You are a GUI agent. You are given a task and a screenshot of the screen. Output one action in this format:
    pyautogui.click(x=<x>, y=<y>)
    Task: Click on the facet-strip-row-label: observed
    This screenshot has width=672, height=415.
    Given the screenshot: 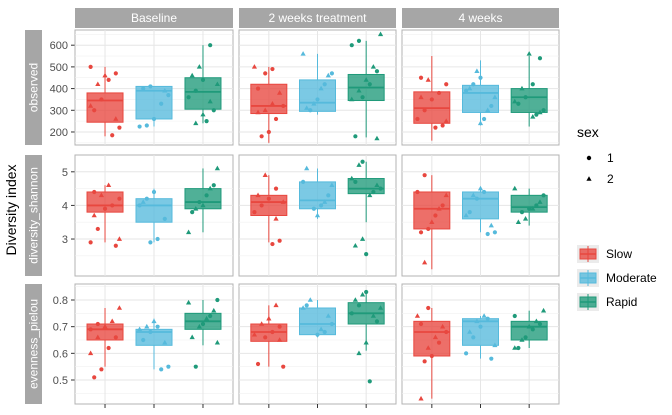 What is the action you would take?
    pyautogui.click(x=34, y=87)
    